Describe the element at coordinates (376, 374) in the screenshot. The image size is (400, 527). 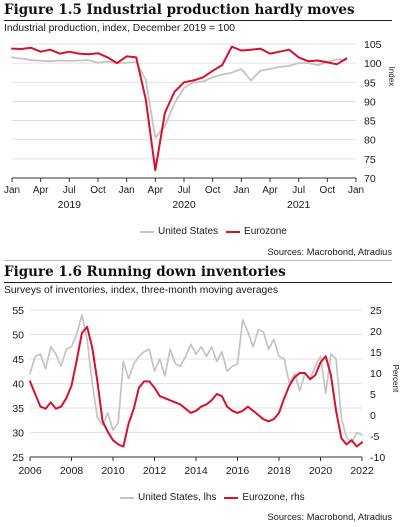
I see `y-right-tick-label: 10` at that location.